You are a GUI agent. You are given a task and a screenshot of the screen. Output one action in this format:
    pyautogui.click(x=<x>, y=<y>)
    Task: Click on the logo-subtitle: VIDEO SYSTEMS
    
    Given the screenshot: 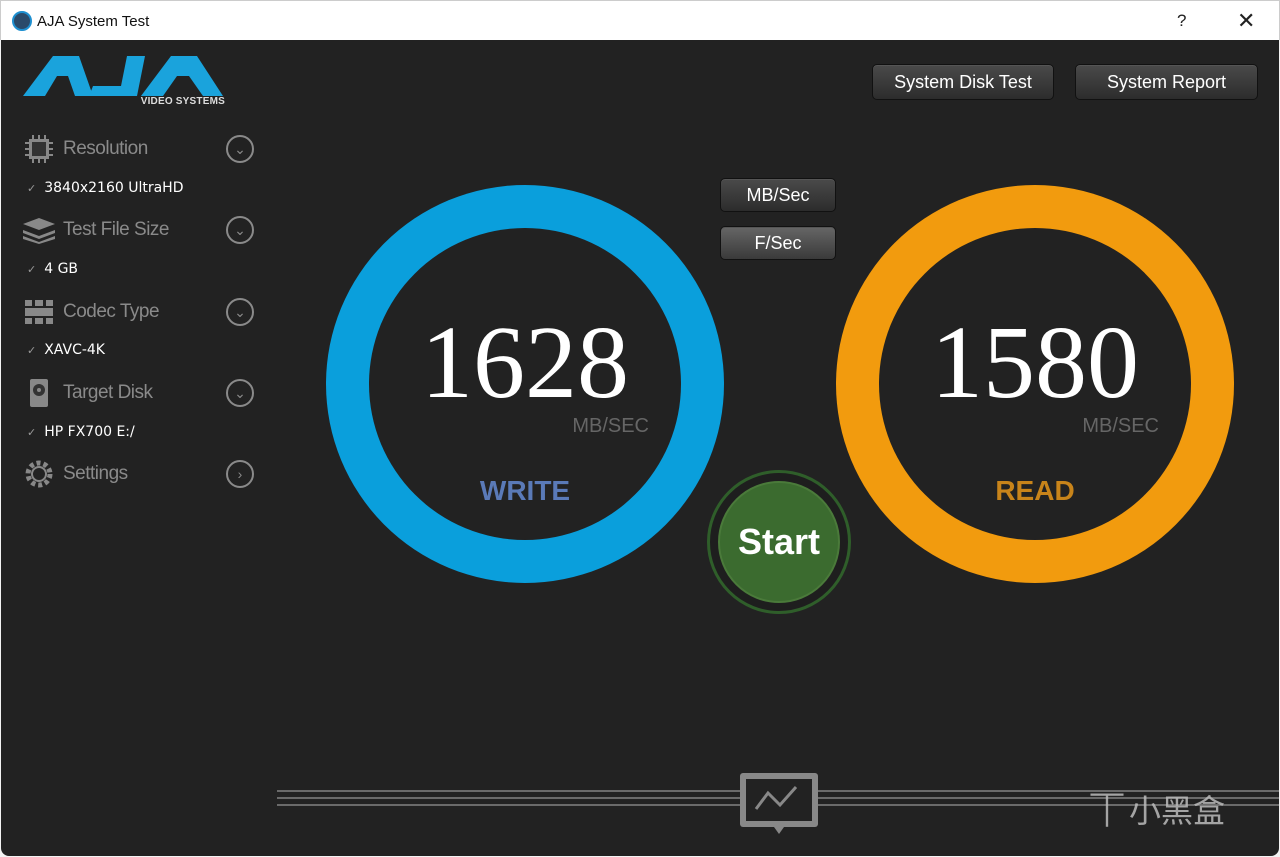 What is the action you would take?
    pyautogui.click(x=182, y=101)
    